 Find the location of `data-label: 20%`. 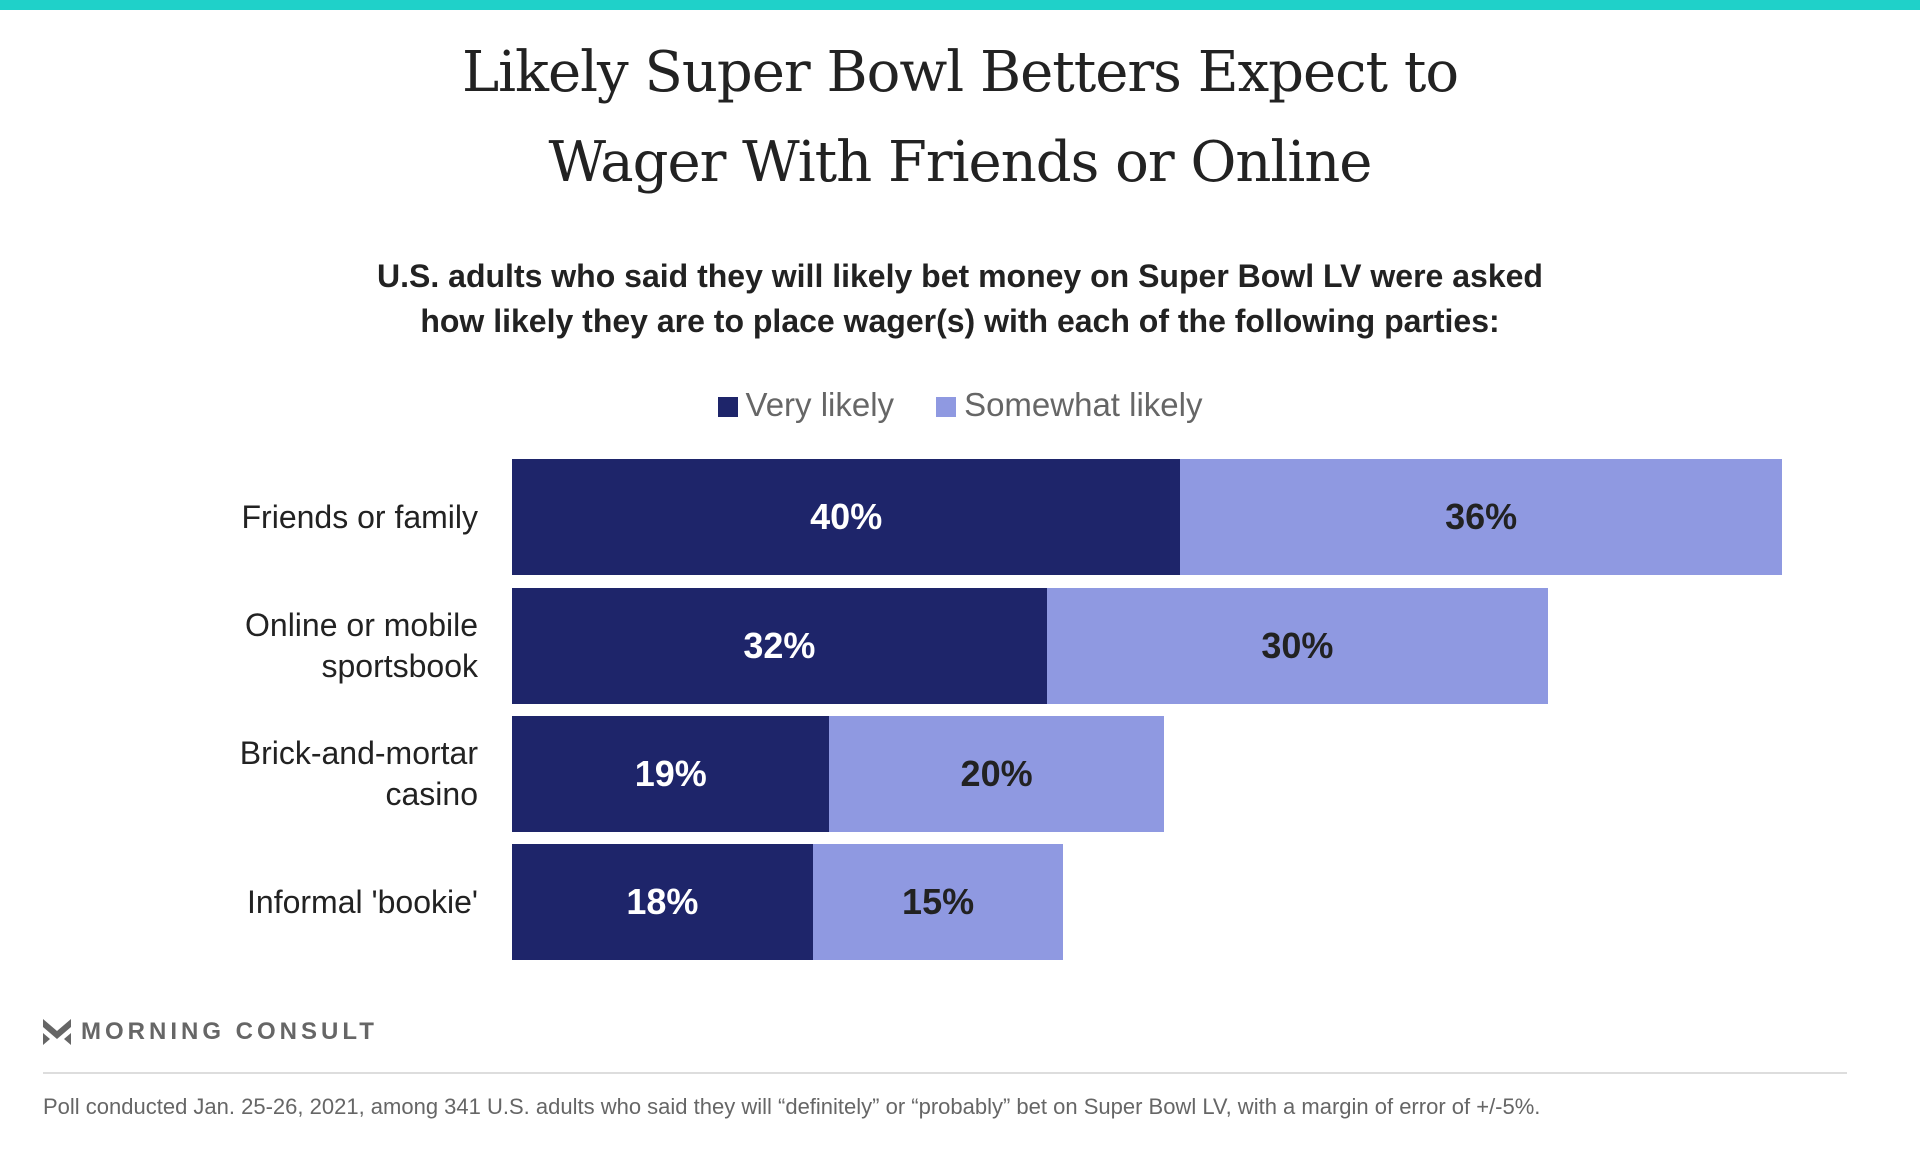

data-label: 20% is located at coordinates (996, 773).